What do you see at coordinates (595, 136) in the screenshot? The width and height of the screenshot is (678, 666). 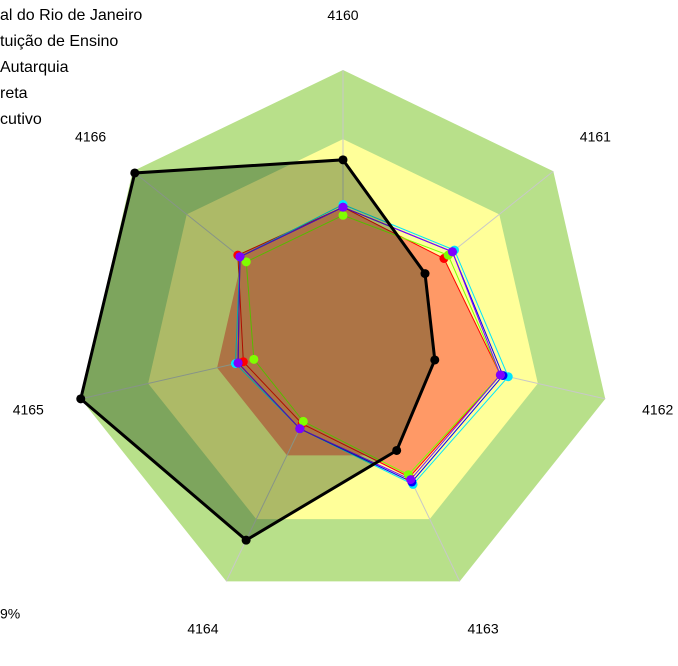 I see `category-label: 4161` at bounding box center [595, 136].